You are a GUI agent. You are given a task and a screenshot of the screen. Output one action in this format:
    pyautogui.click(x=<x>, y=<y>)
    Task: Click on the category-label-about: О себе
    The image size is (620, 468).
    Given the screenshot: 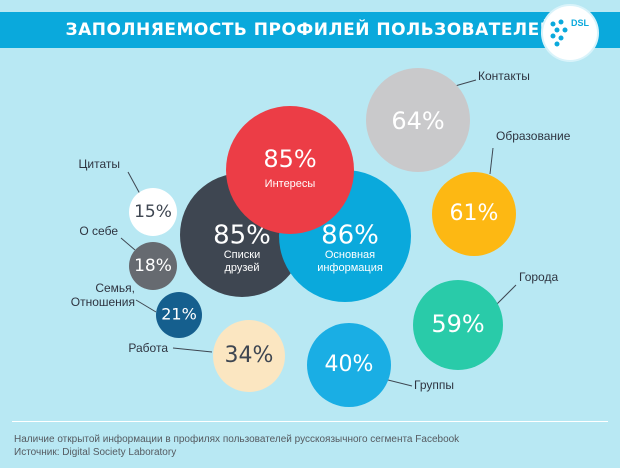 What is the action you would take?
    pyautogui.click(x=98, y=231)
    